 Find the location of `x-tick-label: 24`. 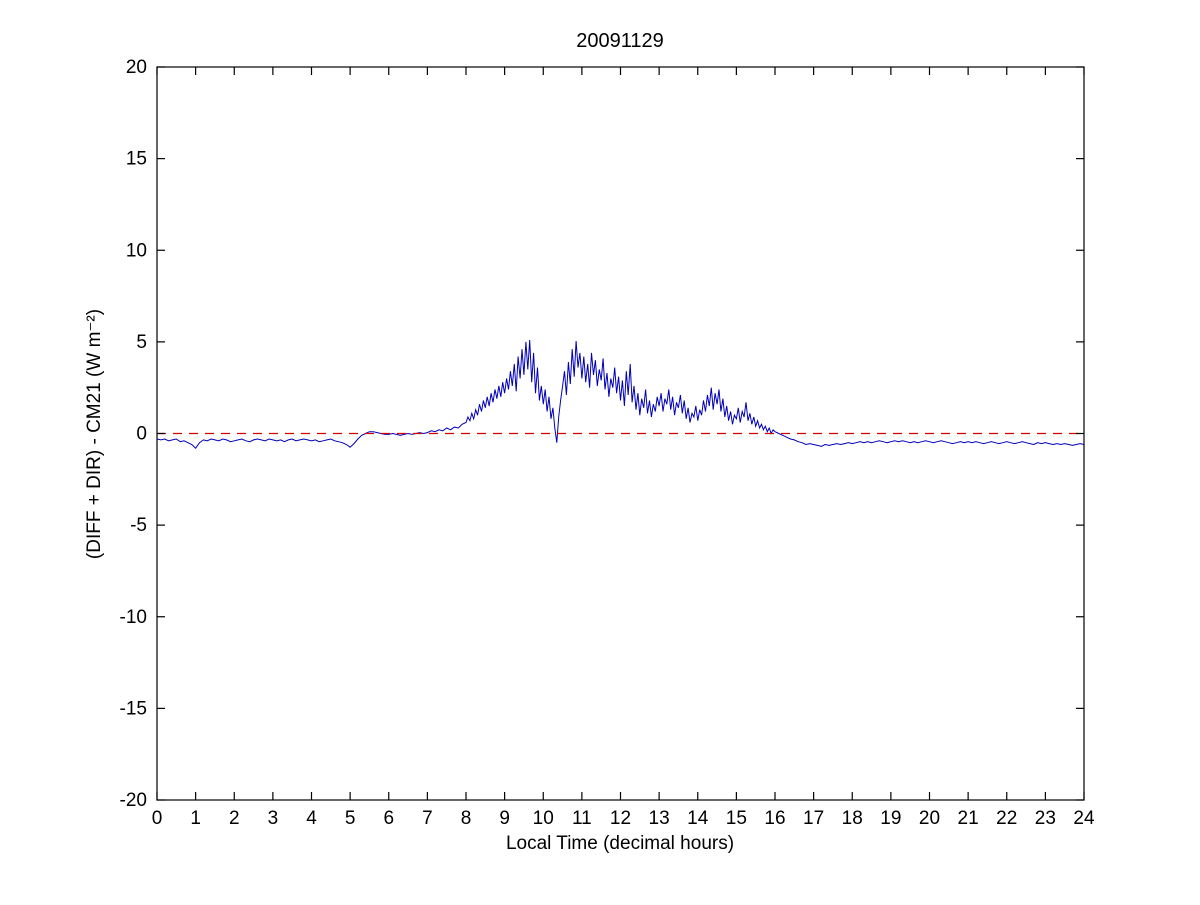

x-tick-label: 24 is located at coordinates (1084, 818).